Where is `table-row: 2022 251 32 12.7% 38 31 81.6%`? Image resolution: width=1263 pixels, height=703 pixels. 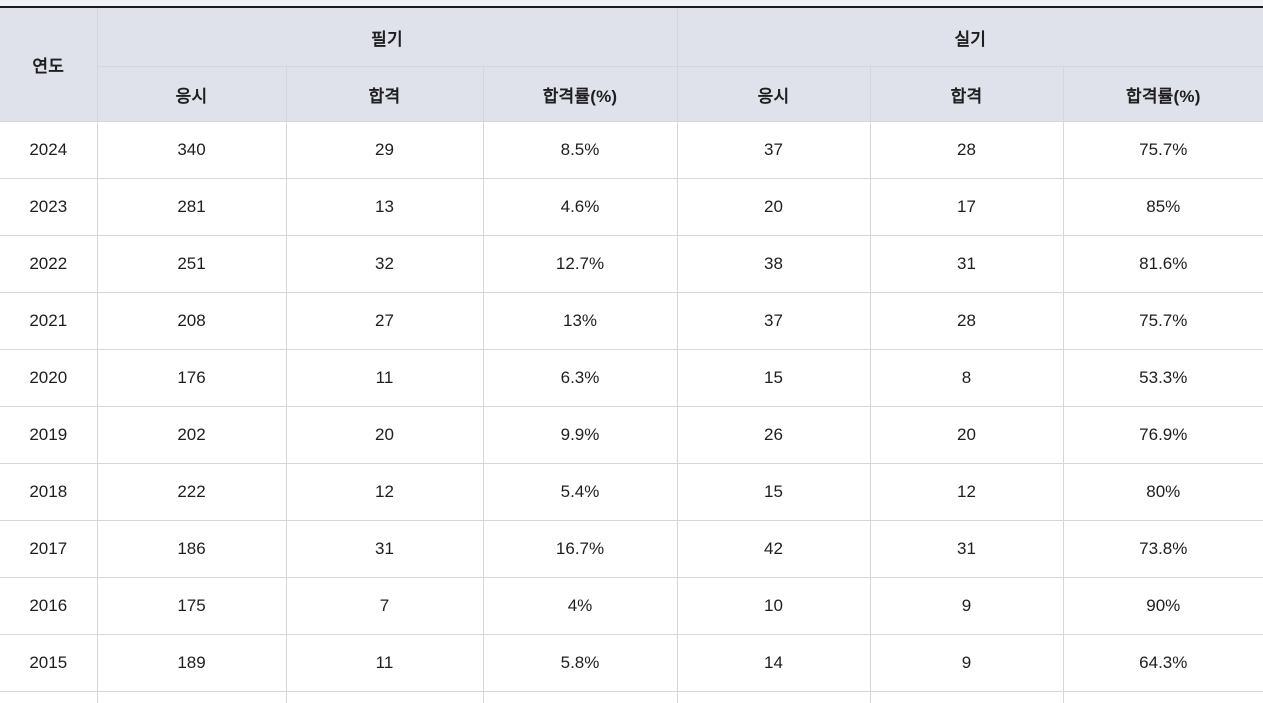 table-row: 2022 251 32 12.7% 38 31 81.6% is located at coordinates (631, 264).